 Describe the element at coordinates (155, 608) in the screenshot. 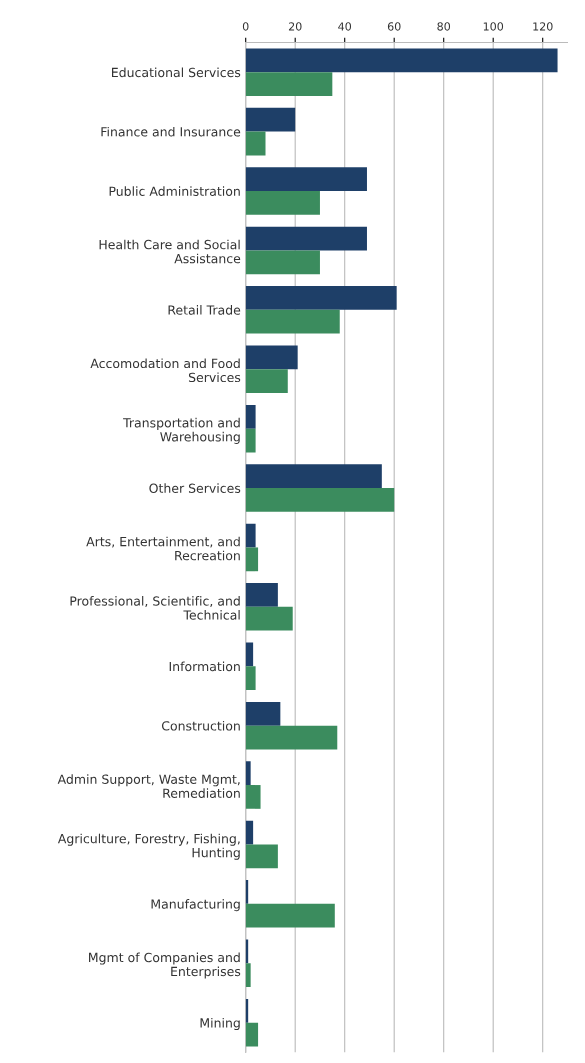

I see `y-tick-label: Professional, Scientific, and Technical` at that location.